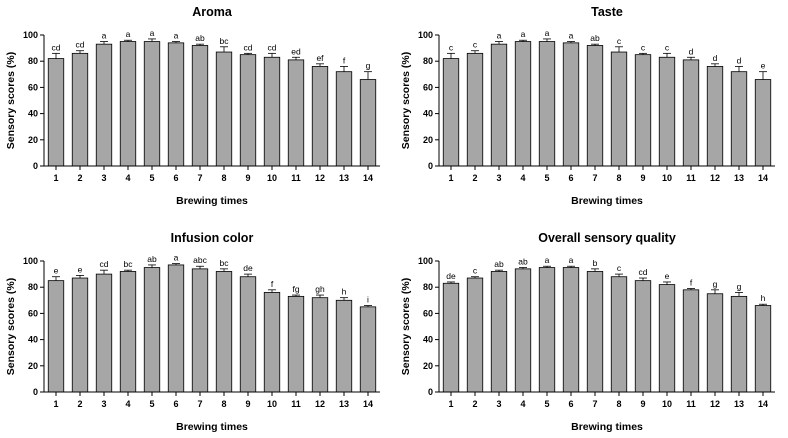 The height and width of the screenshot is (438, 788). I want to click on significance-label: i, so click(368, 300).